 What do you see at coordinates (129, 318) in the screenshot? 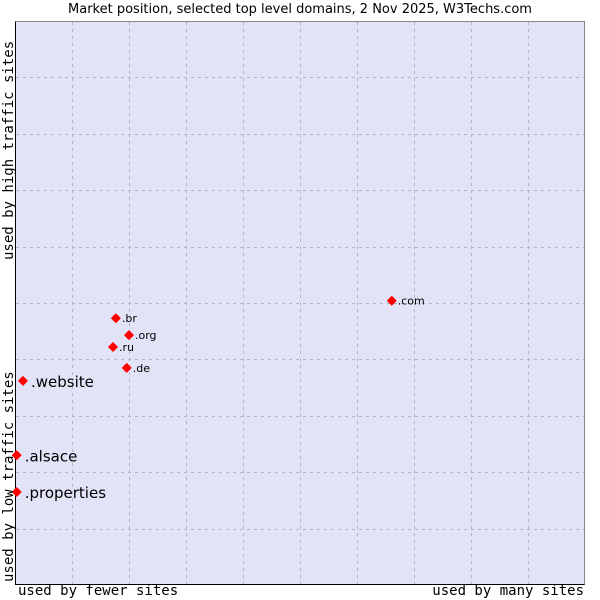
I see `point-label: .br` at bounding box center [129, 318].